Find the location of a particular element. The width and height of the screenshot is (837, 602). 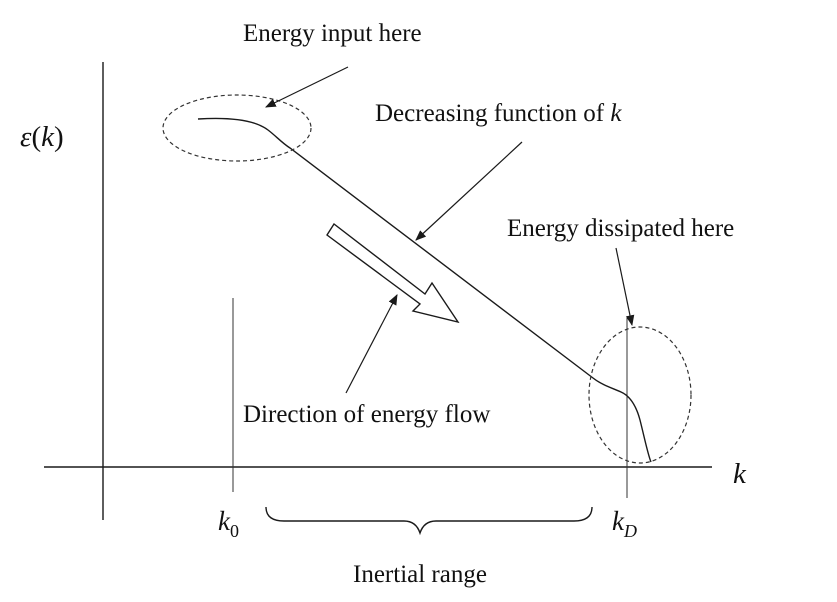

k0-tick-label: k0 is located at coordinates (228, 523).